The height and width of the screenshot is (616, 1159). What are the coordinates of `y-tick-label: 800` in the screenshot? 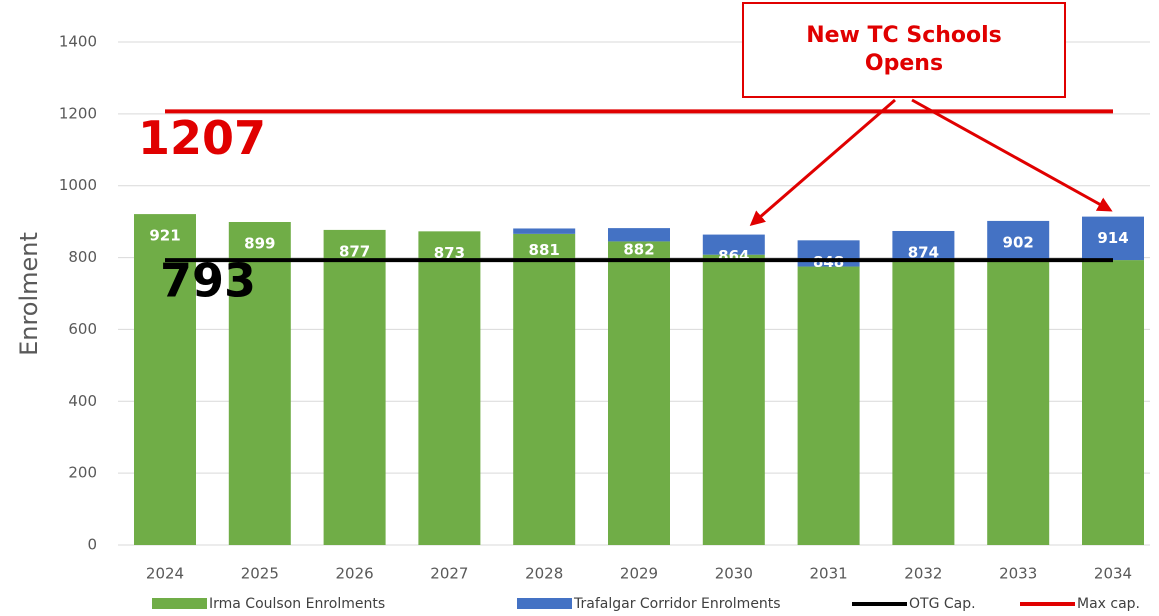 It's located at (82, 257).